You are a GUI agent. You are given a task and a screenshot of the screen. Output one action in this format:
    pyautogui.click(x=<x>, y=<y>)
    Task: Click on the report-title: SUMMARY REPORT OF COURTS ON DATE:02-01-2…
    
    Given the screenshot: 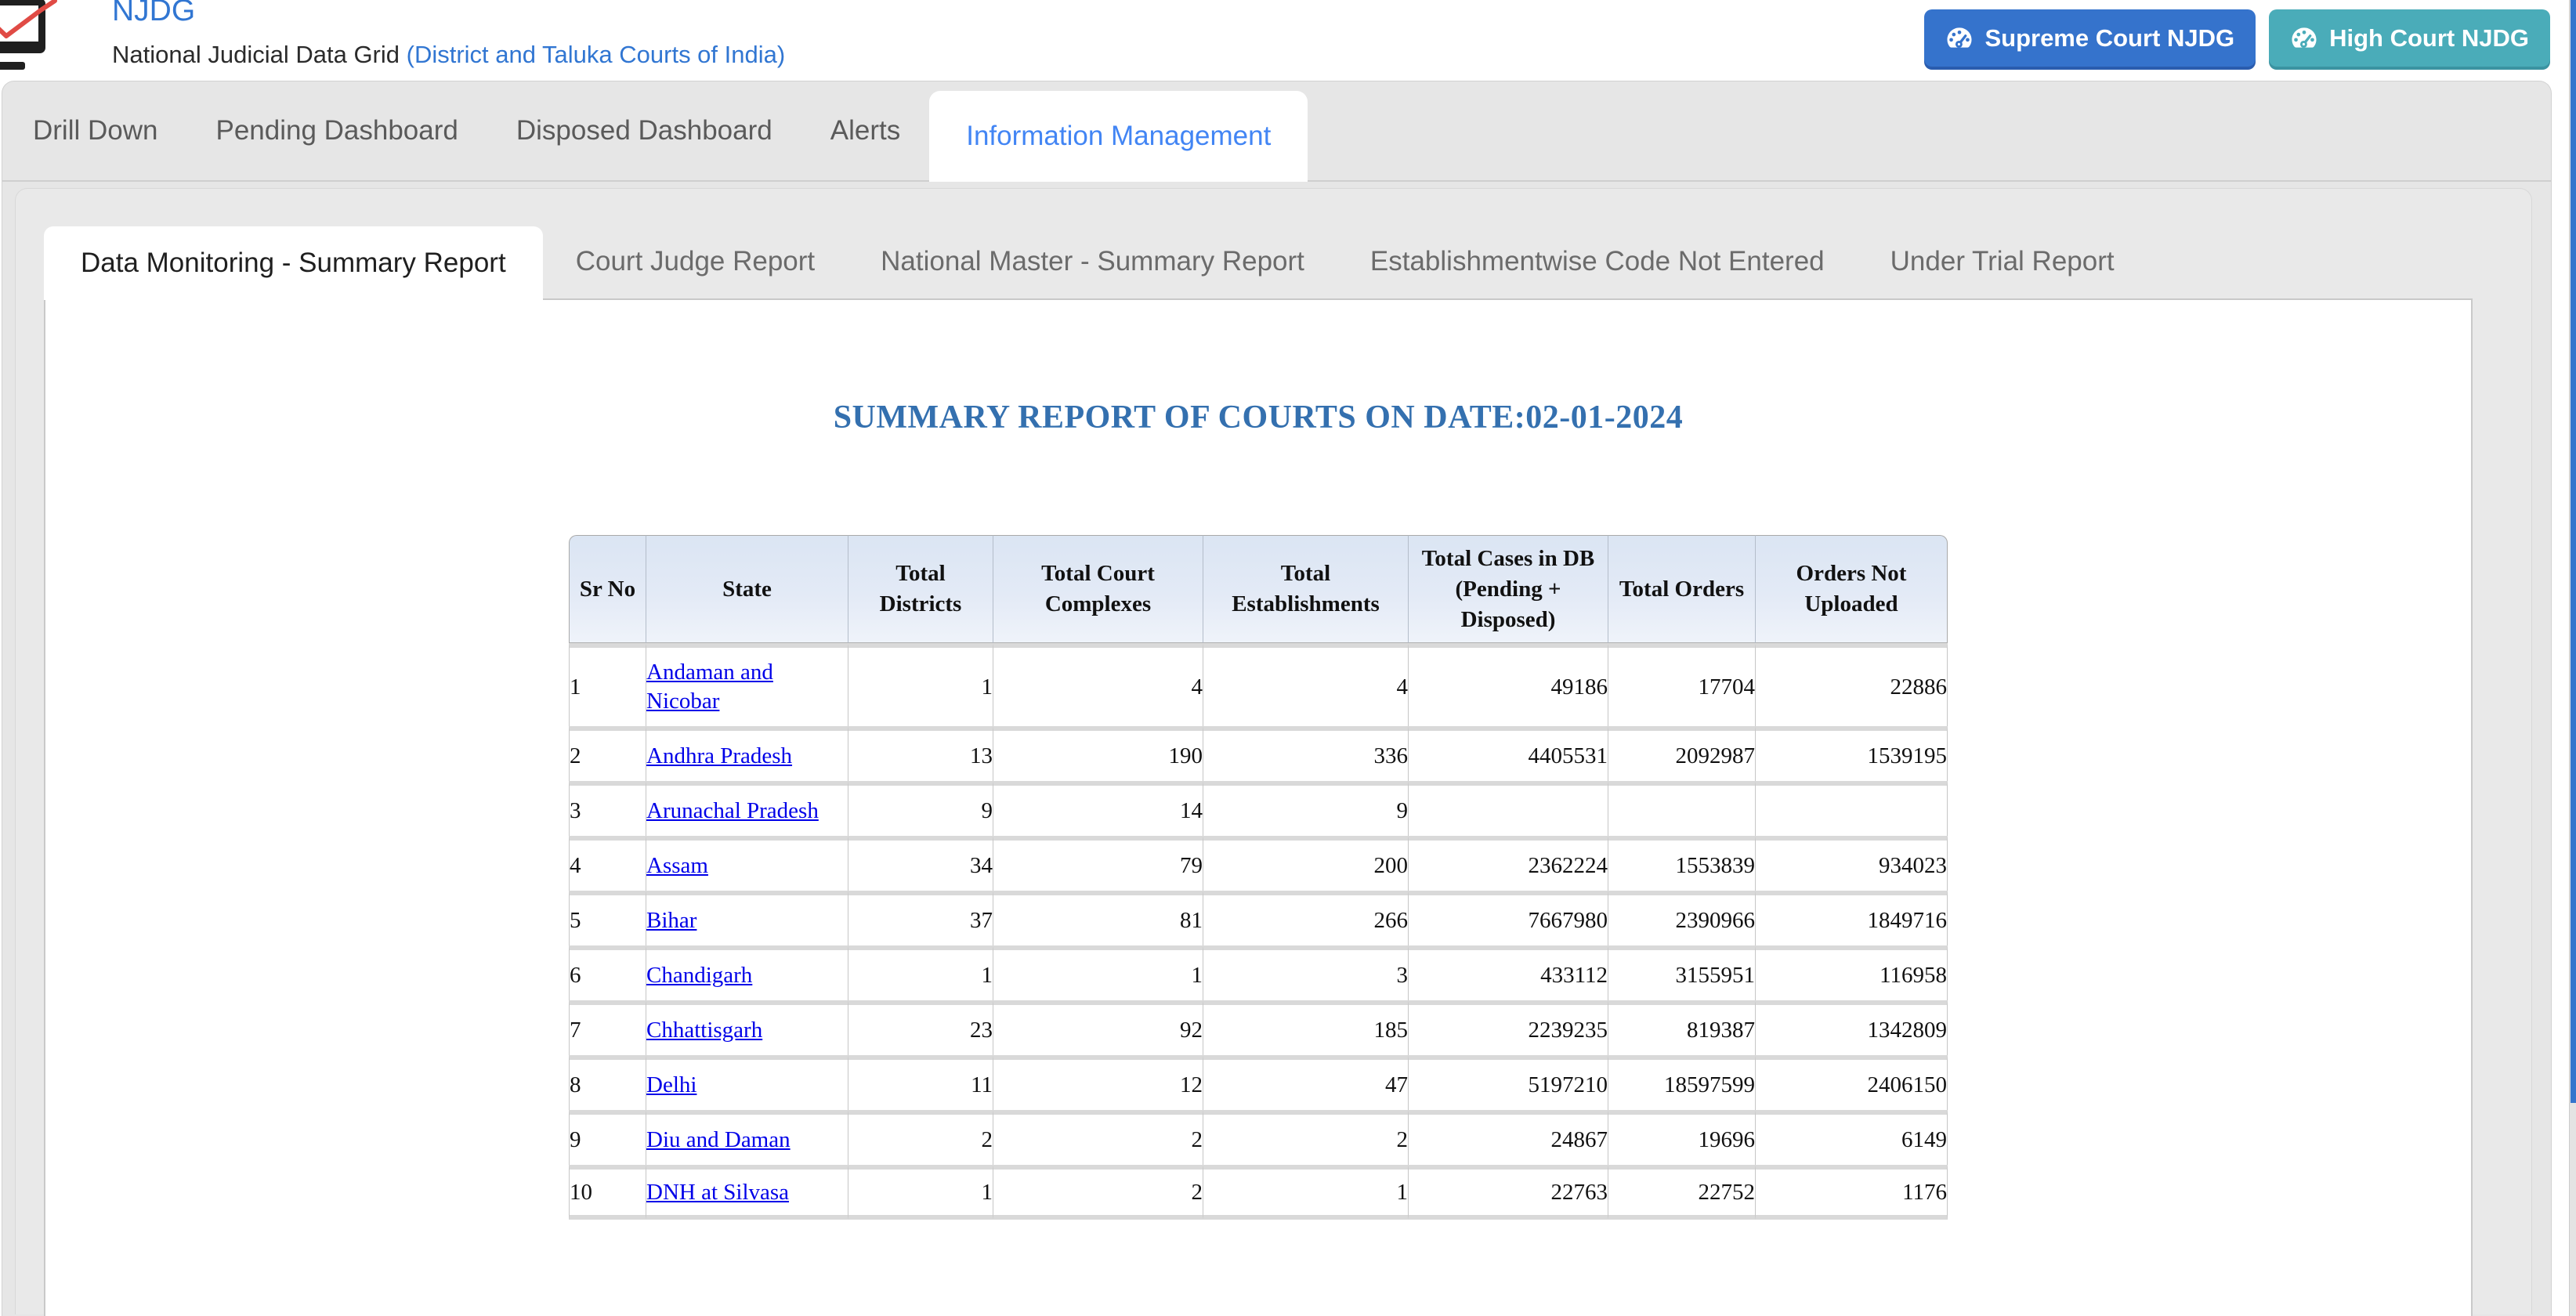 What is the action you would take?
    pyautogui.click(x=1258, y=418)
    